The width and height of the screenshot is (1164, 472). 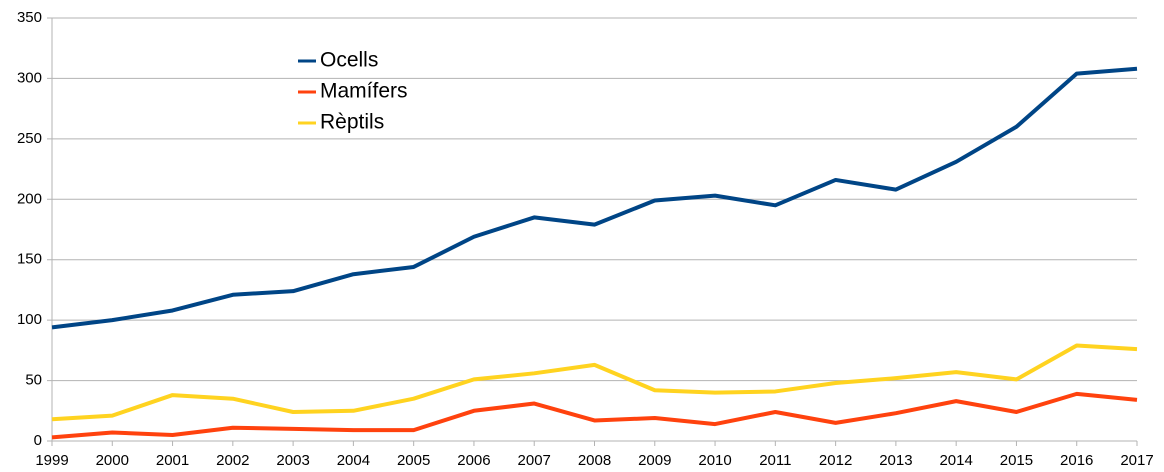 I want to click on y-tick-label: 350, so click(x=29, y=17).